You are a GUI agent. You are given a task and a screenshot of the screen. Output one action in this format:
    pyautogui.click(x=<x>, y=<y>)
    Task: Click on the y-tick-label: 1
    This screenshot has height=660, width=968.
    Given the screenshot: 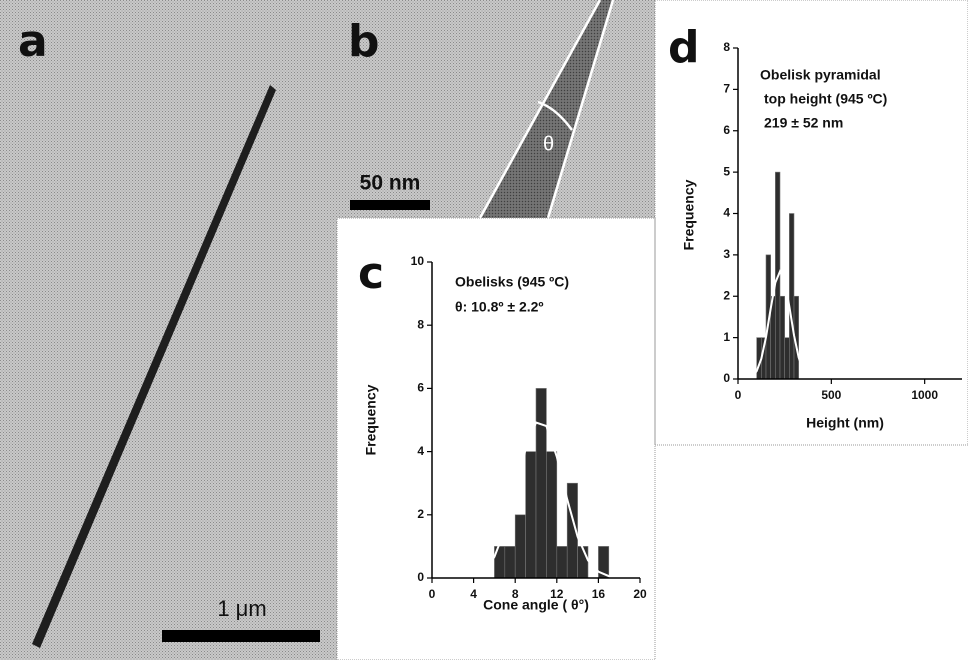 What is the action you would take?
    pyautogui.click(x=726, y=337)
    